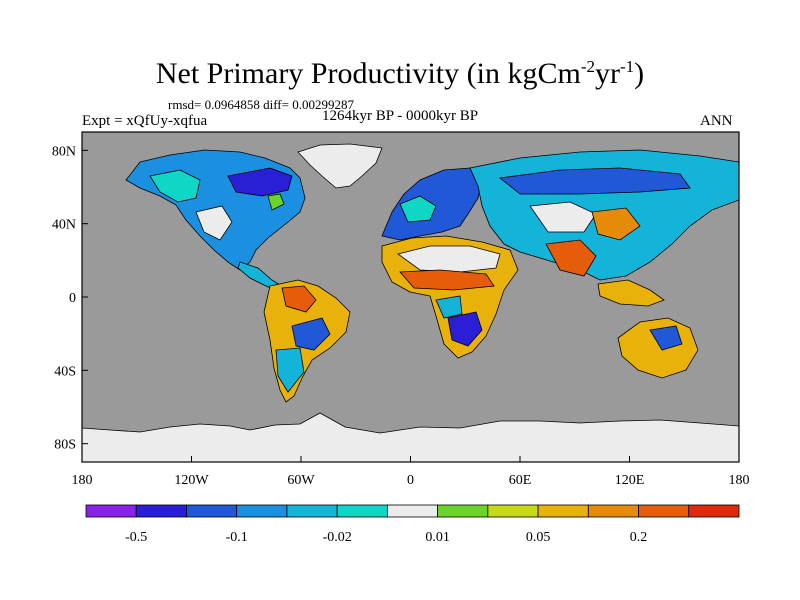 The width and height of the screenshot is (800, 600). What do you see at coordinates (639, 537) in the screenshot?
I see `colorbar-label: 0.2` at bounding box center [639, 537].